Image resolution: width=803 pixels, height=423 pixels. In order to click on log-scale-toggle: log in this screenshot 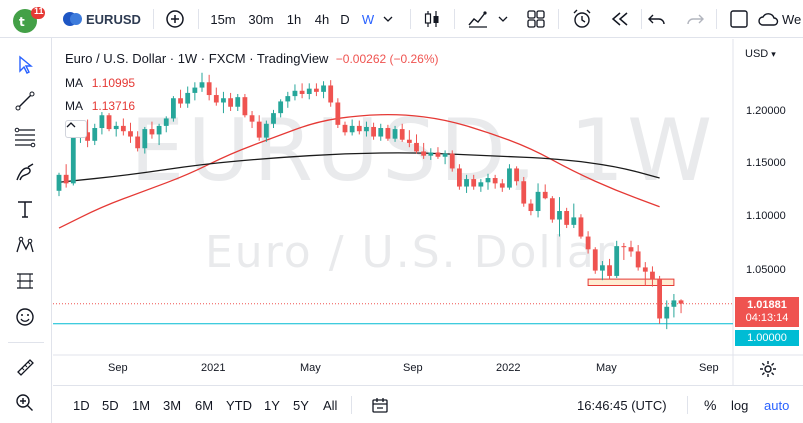, I will do `click(740, 405)`.